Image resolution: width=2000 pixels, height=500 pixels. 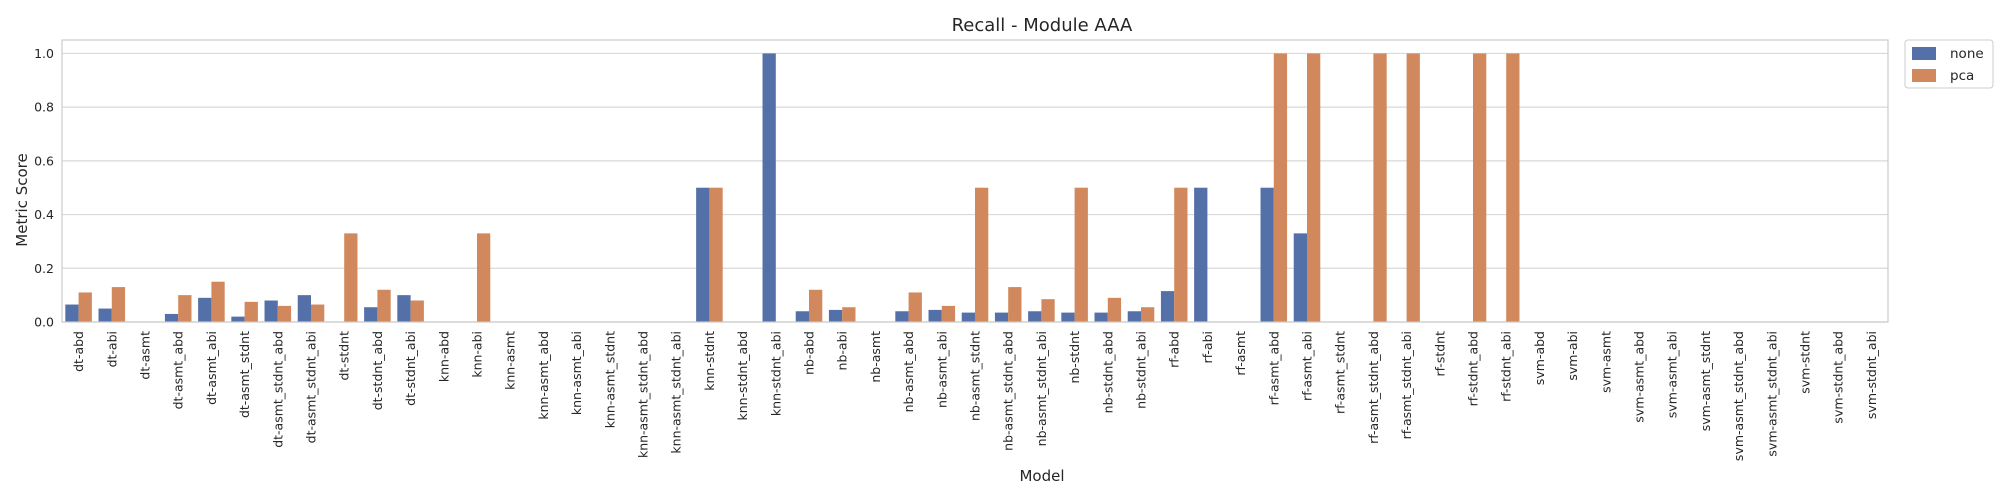 What do you see at coordinates (304, 308) in the screenshot?
I see `bar-none-dt-asmt_stdnt_abi` at bounding box center [304, 308].